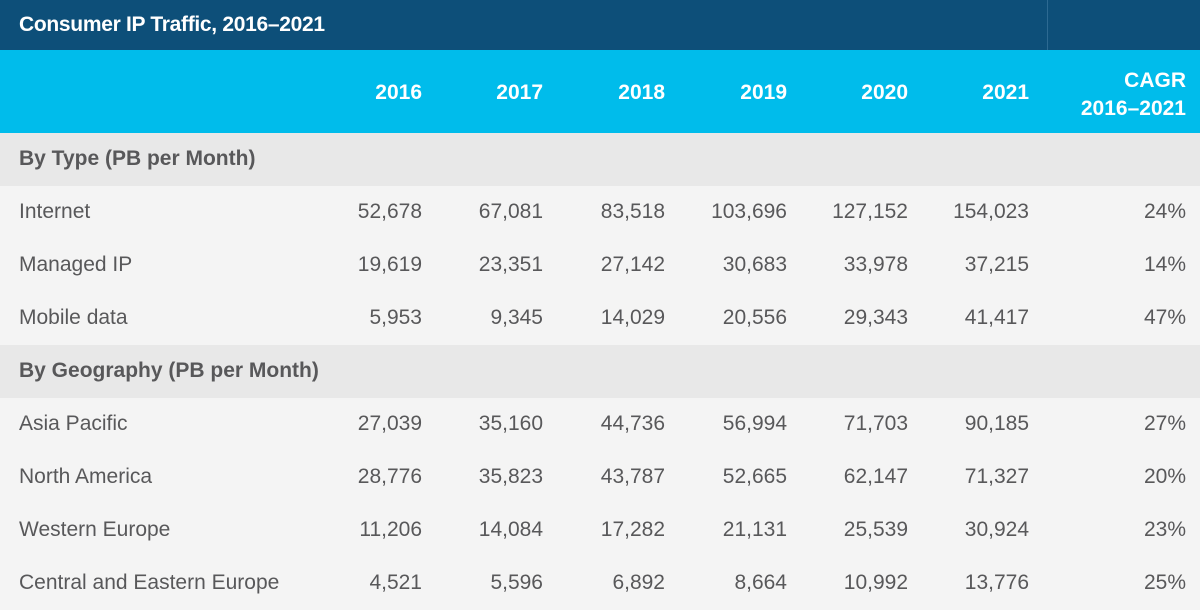 This screenshot has height=610, width=1200. What do you see at coordinates (516, 582) in the screenshot?
I see `table-cell: 5,596` at bounding box center [516, 582].